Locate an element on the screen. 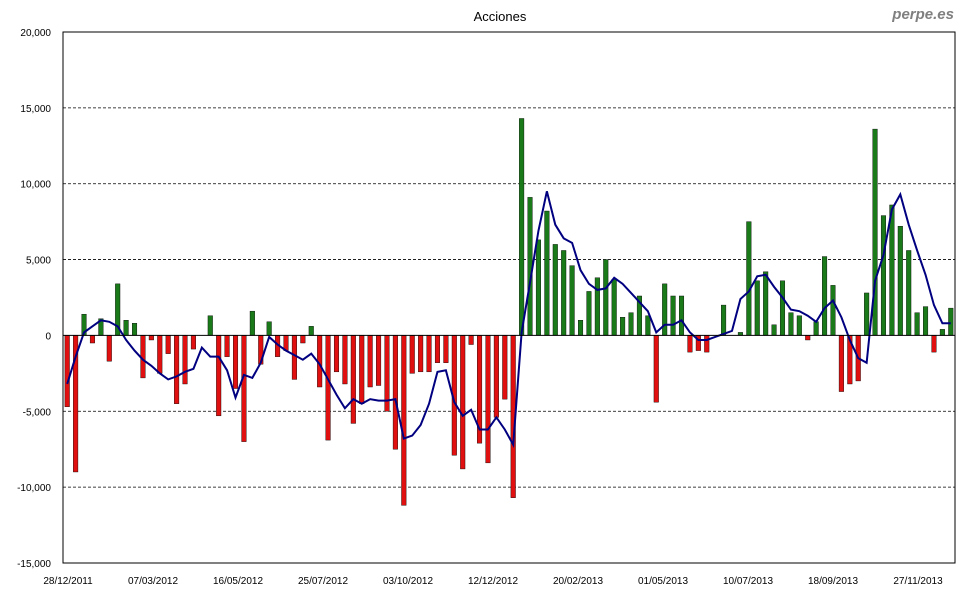 This screenshot has width=980, height=600. x-tick-label: 25/07/2012 is located at coordinates (323, 581).